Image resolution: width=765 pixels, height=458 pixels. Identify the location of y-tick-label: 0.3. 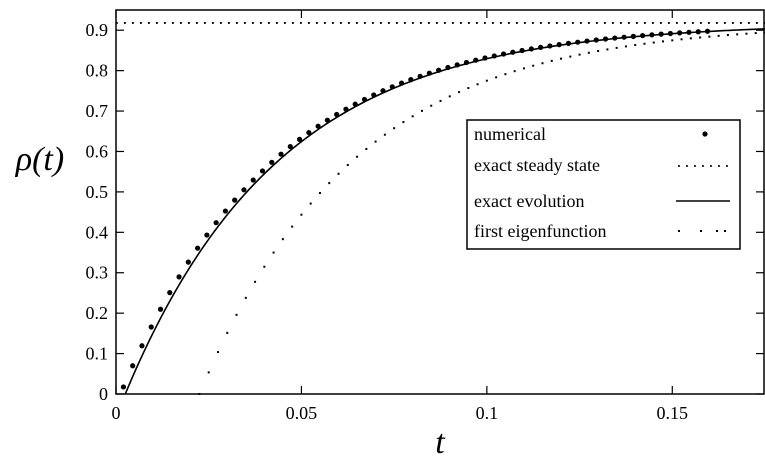
(97, 273).